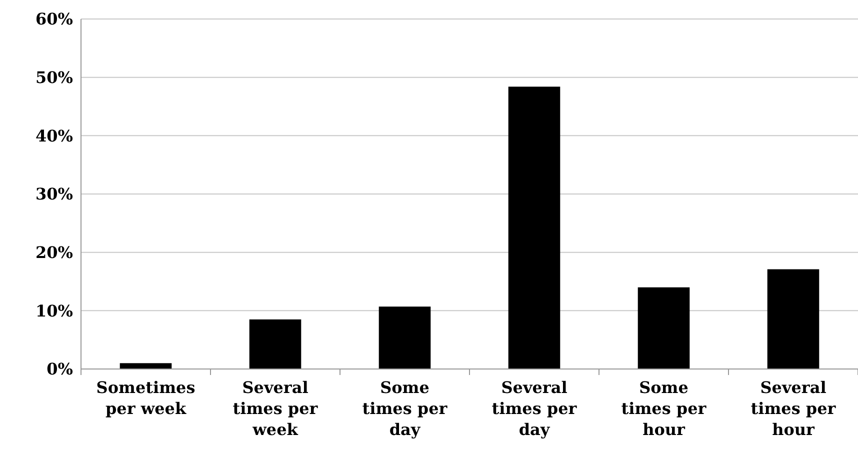  What do you see at coordinates (54, 252) in the screenshot?
I see `y-tick-label: 20%` at bounding box center [54, 252].